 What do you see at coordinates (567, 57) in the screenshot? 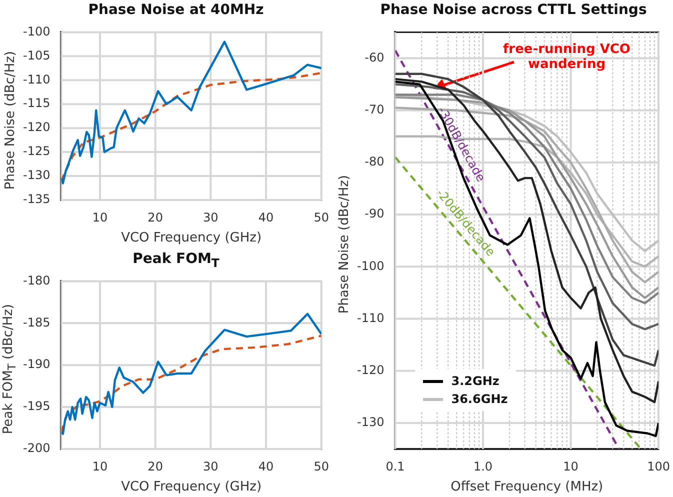
I see `annotation: free-running VCO wandering` at bounding box center [567, 57].